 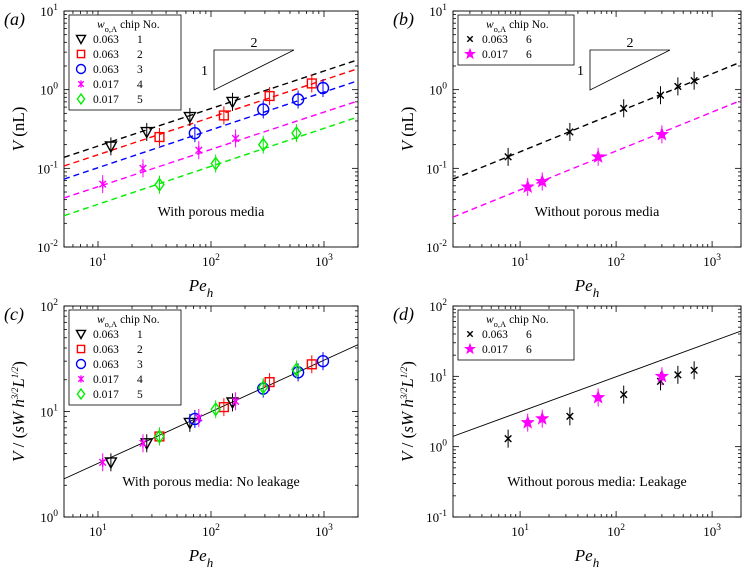 I want to click on legend-chip-no: 2, so click(x=140, y=350).